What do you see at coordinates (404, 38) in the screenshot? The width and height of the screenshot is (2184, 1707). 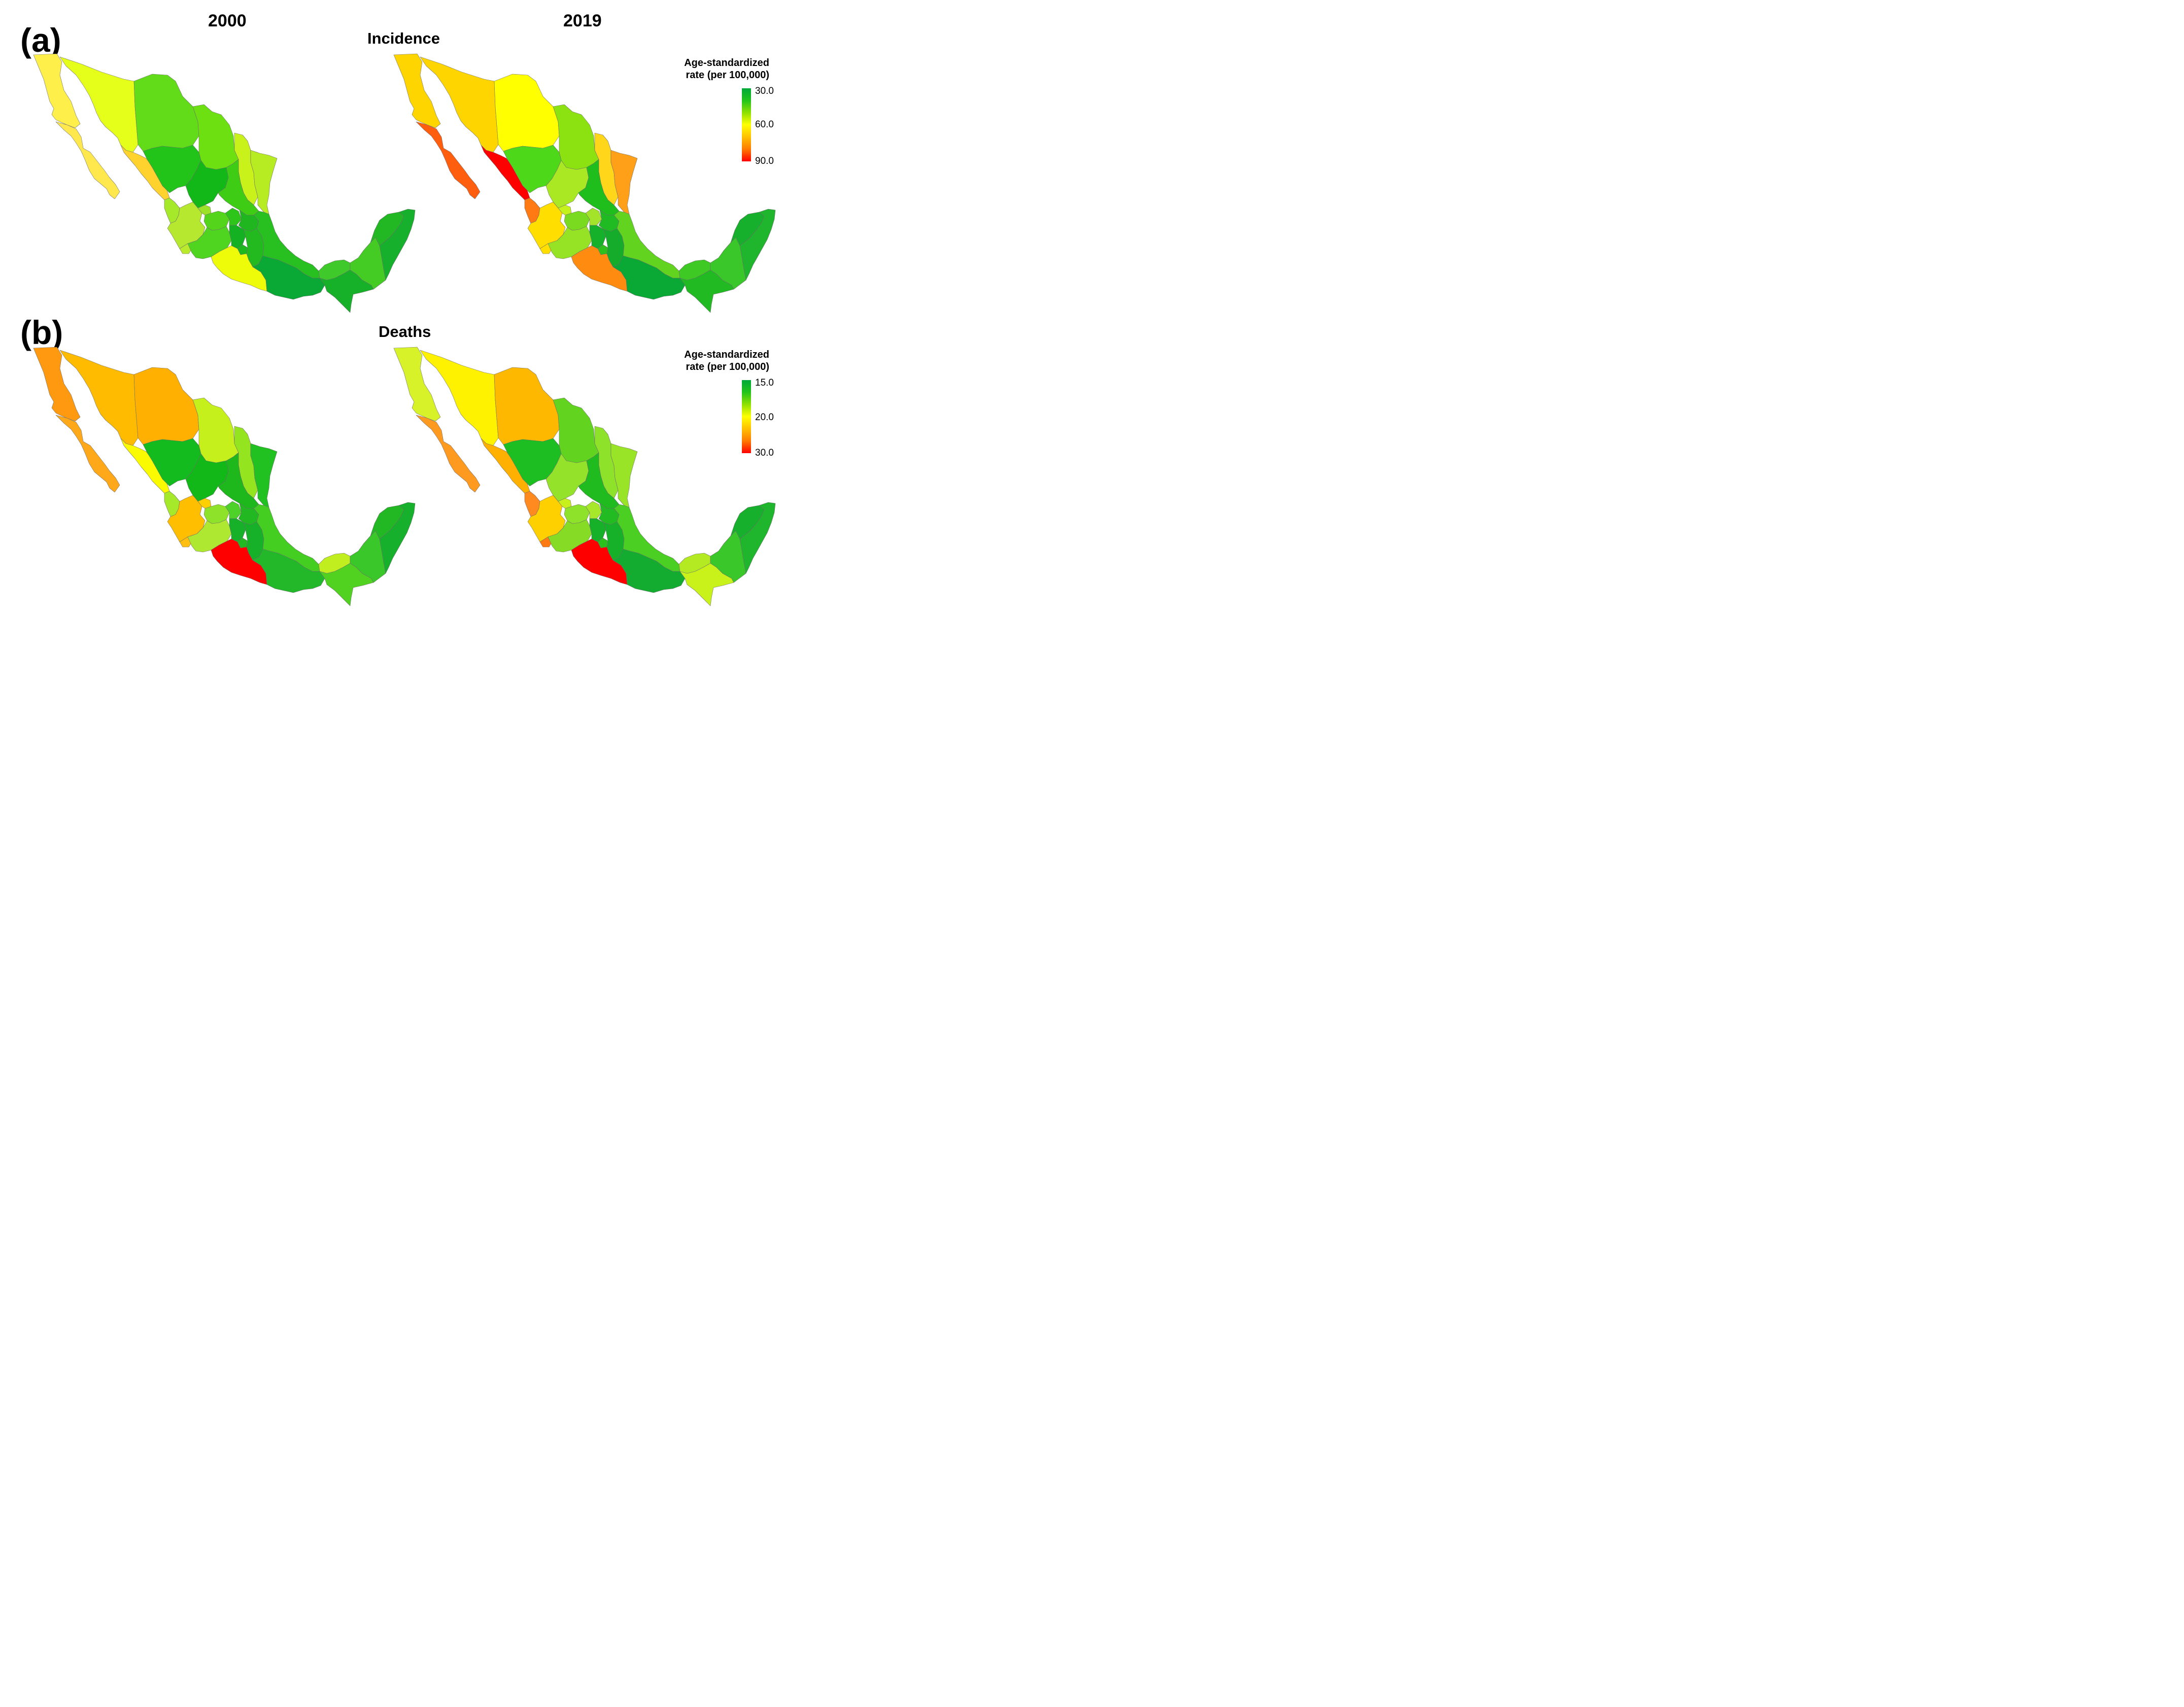 I see `incidence-title: Incidence` at bounding box center [404, 38].